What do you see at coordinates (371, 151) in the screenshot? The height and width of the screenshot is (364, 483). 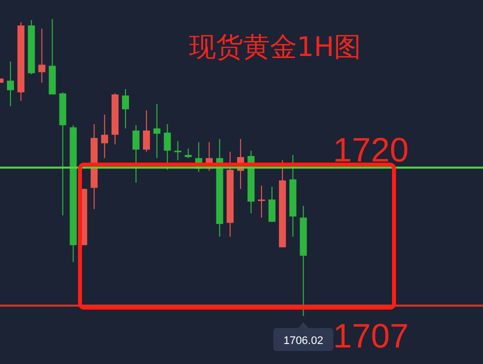 I see `ref-line-label: 1720` at bounding box center [371, 151].